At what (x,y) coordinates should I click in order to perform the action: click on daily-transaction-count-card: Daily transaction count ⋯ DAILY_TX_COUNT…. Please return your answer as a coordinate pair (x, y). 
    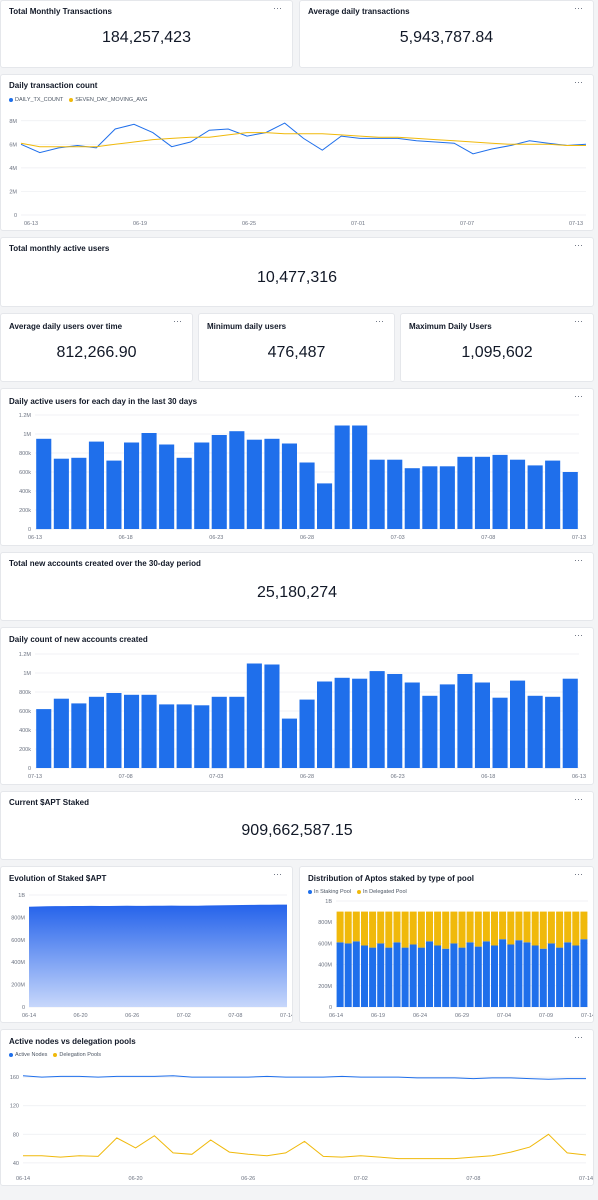
    Looking at the image, I should click on (297, 152).